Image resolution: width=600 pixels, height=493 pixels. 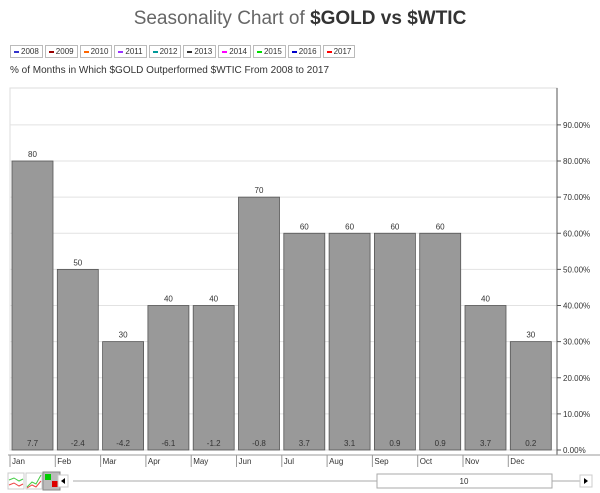 What do you see at coordinates (259, 443) in the screenshot?
I see `avg-return-label: -0.8` at bounding box center [259, 443].